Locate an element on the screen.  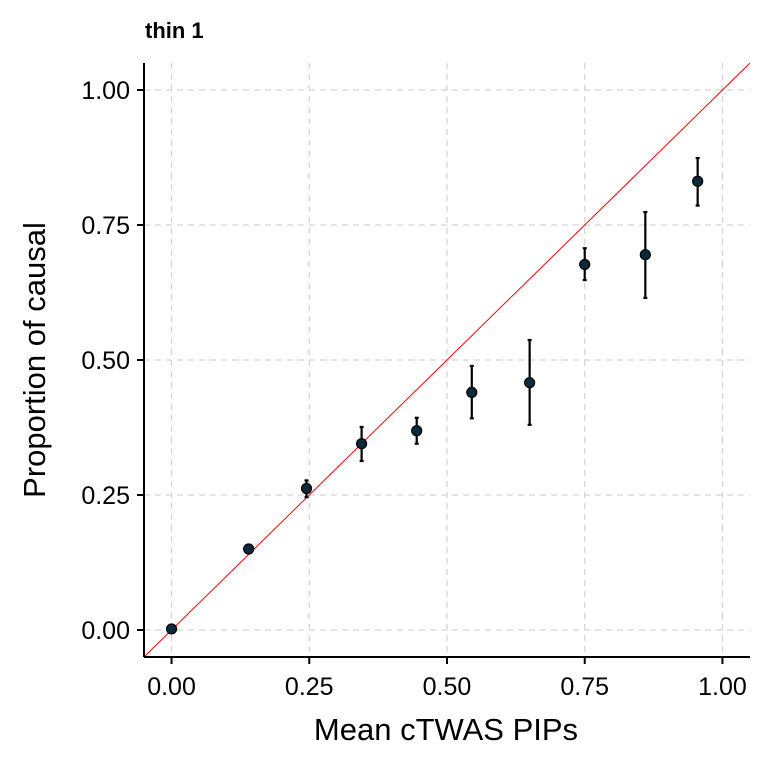
x-tick-label: 0.25 is located at coordinates (309, 687).